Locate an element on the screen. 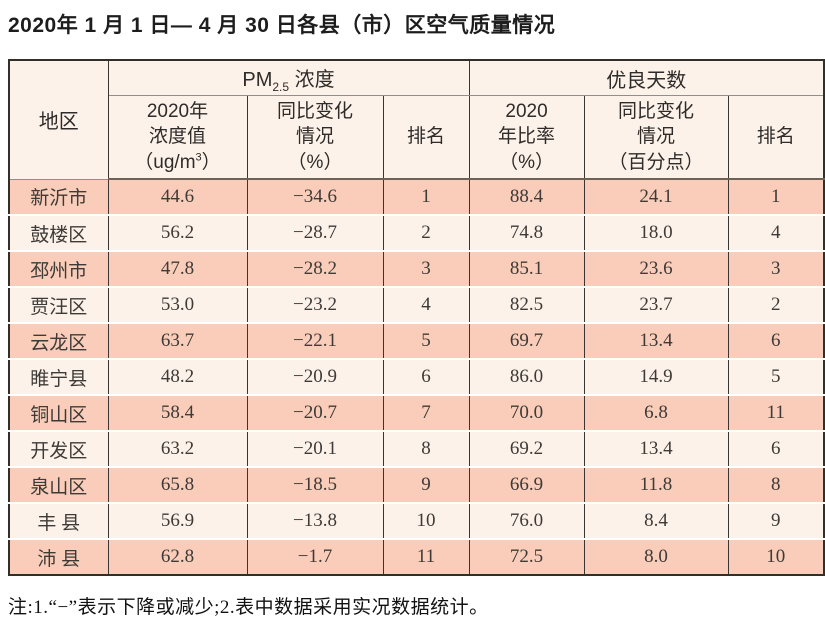  cell-days-rank: 8 is located at coordinates (776, 485).